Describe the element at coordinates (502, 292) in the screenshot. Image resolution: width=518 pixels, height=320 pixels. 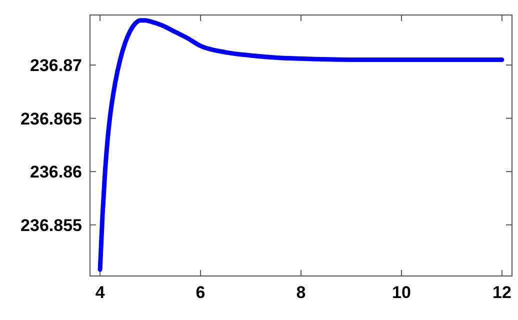
I see `x-tick-label: 12` at that location.